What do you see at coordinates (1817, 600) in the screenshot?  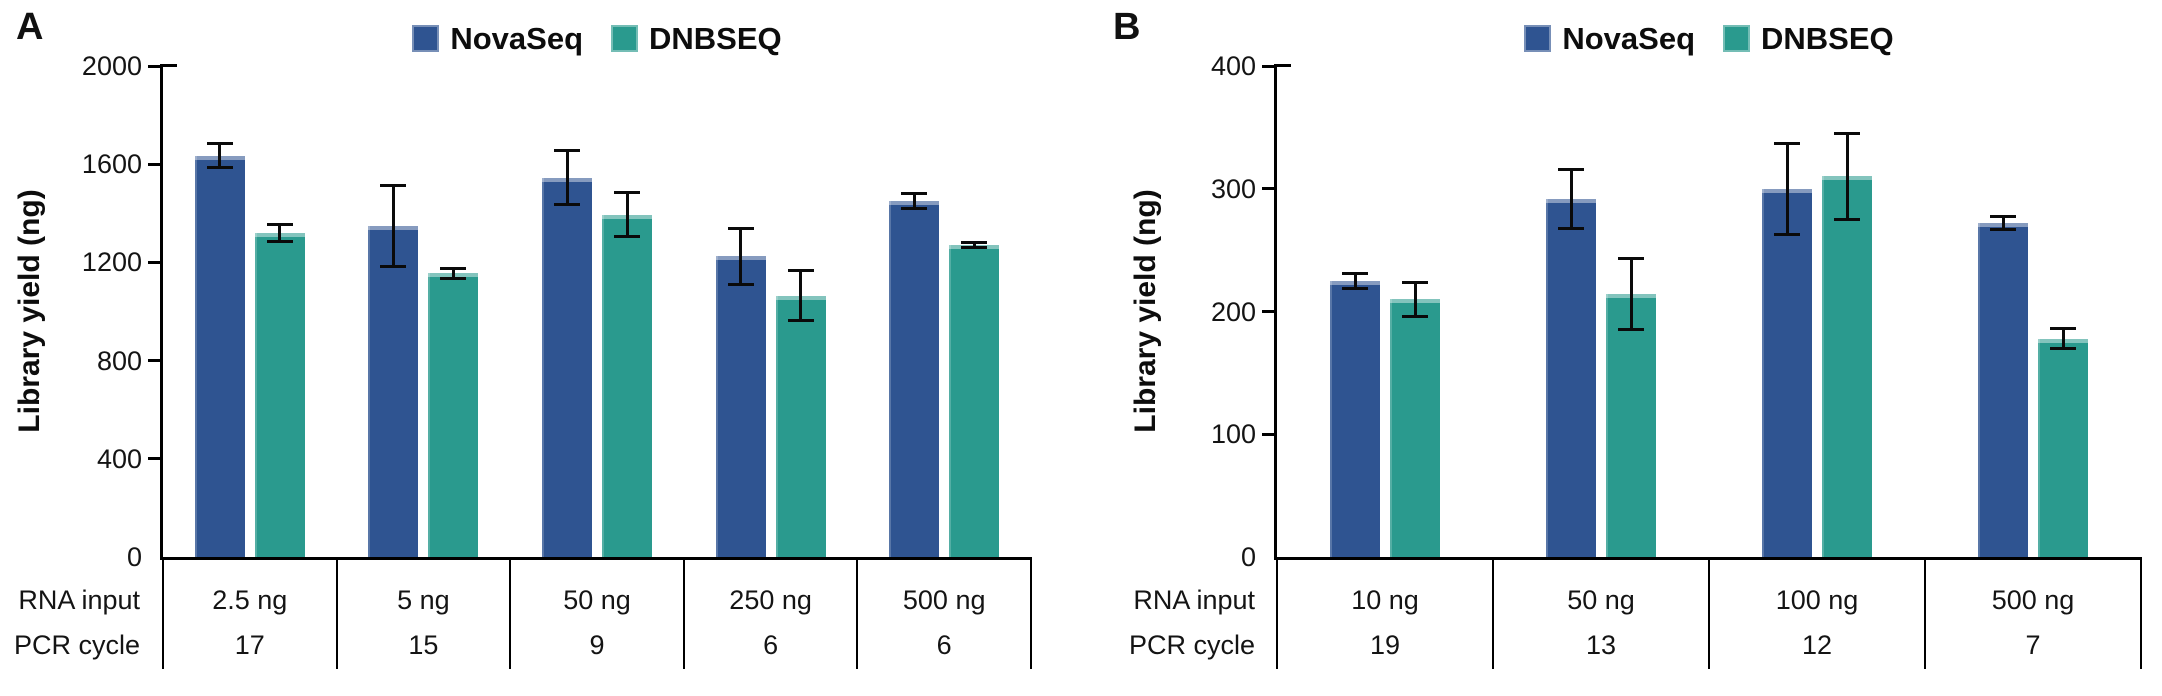 I see `table-cell-rna-input: 100 ng` at bounding box center [1817, 600].